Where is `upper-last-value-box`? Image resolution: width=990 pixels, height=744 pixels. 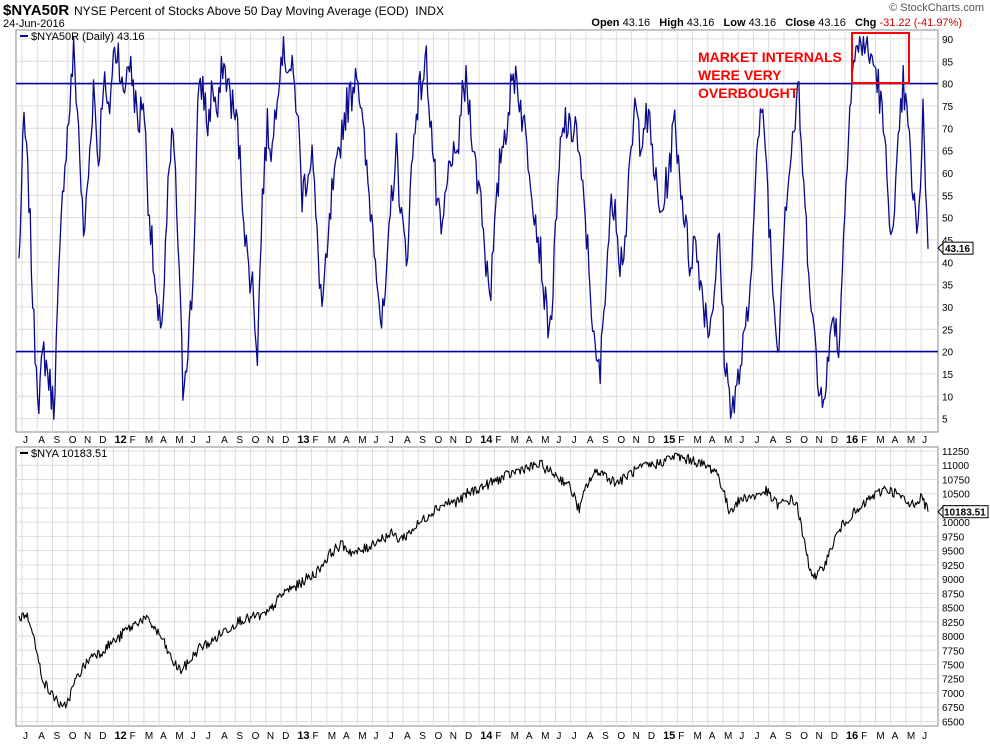 upper-last-value-box is located at coordinates (958, 248).